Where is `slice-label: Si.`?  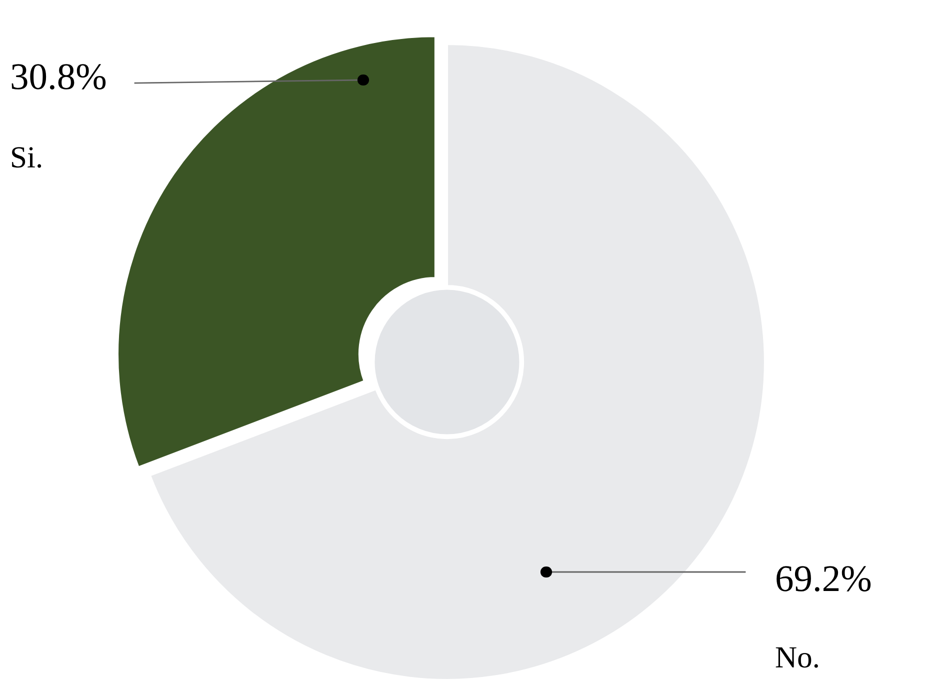 slice-label: Si. is located at coordinates (27, 157).